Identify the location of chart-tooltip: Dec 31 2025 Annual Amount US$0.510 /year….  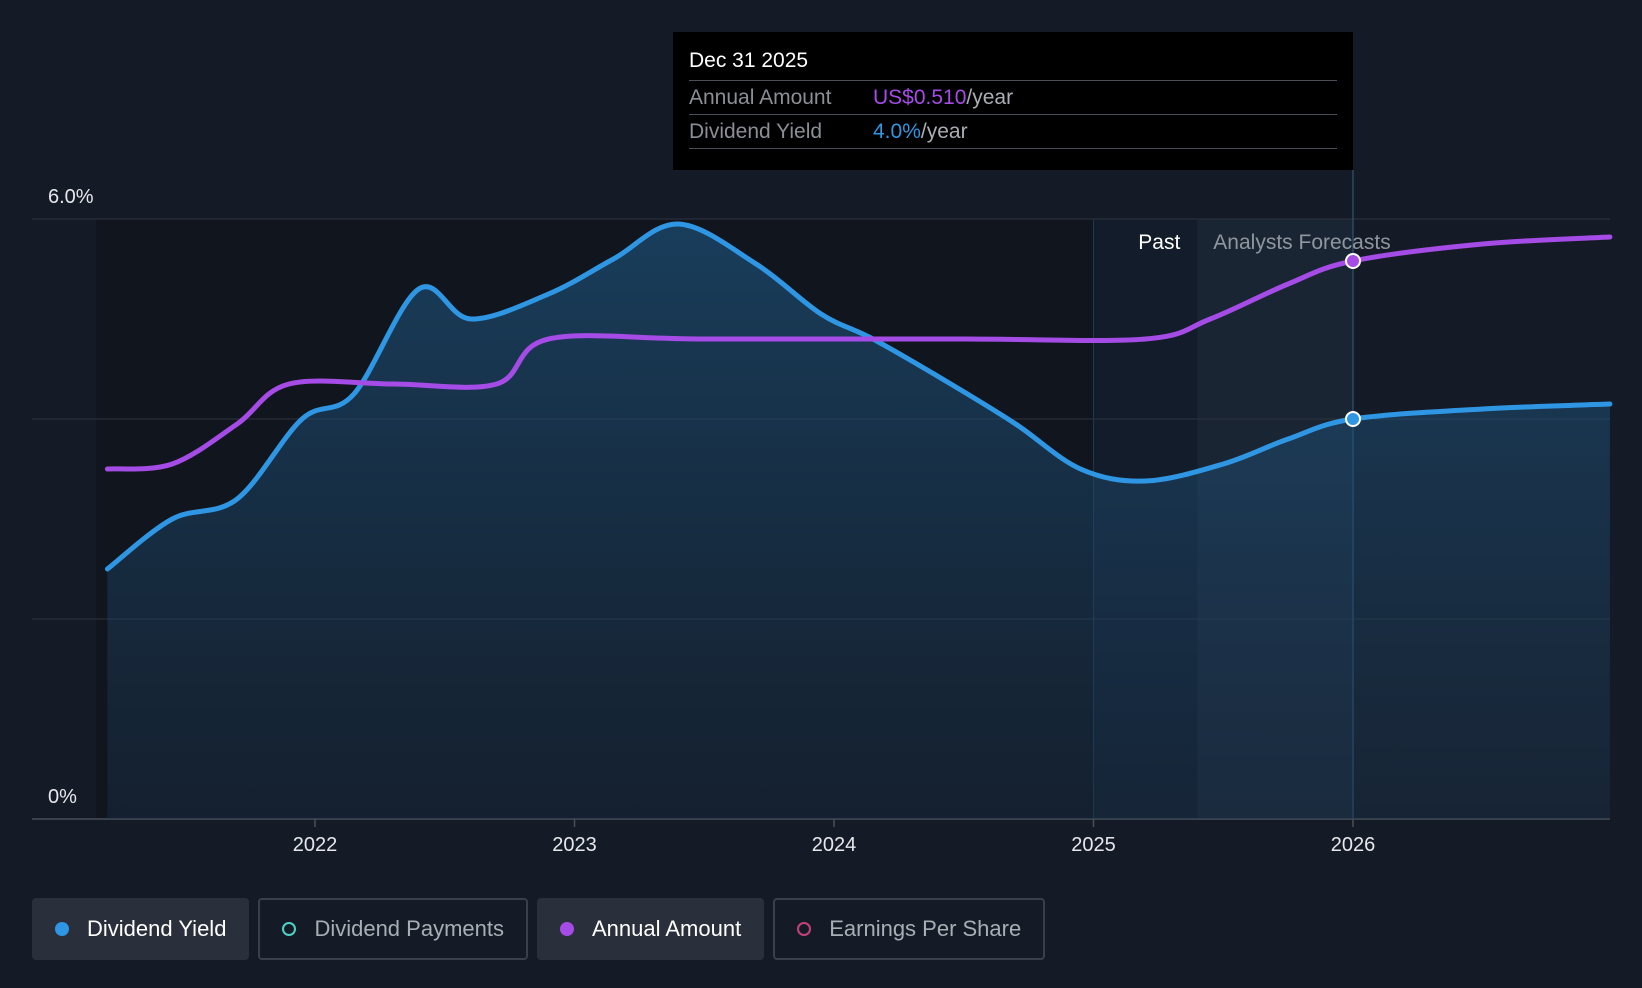
(1013, 101).